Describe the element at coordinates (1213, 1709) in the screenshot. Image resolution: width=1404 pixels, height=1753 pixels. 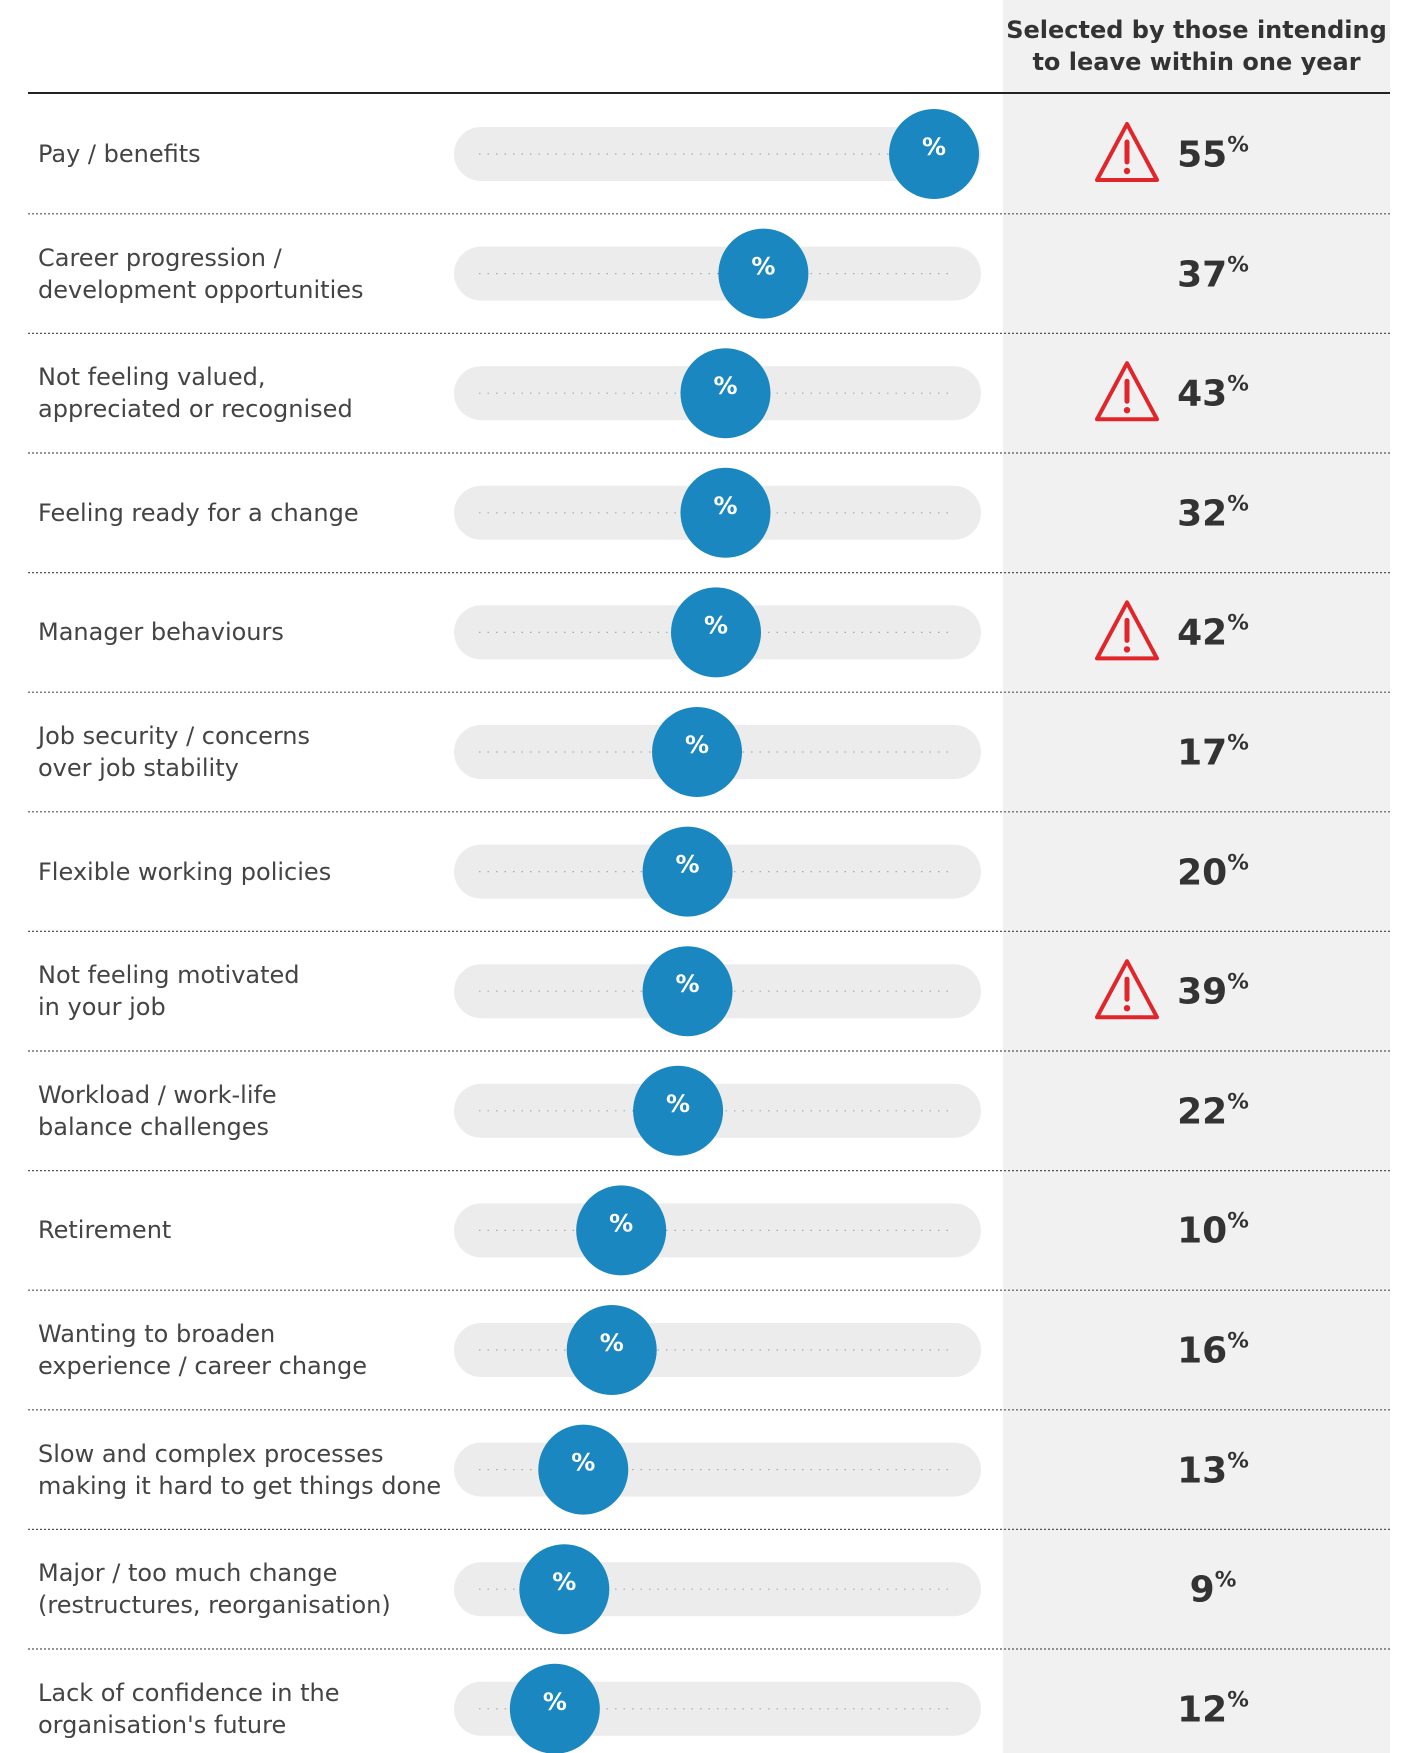
I see `right-value: 12%` at that location.